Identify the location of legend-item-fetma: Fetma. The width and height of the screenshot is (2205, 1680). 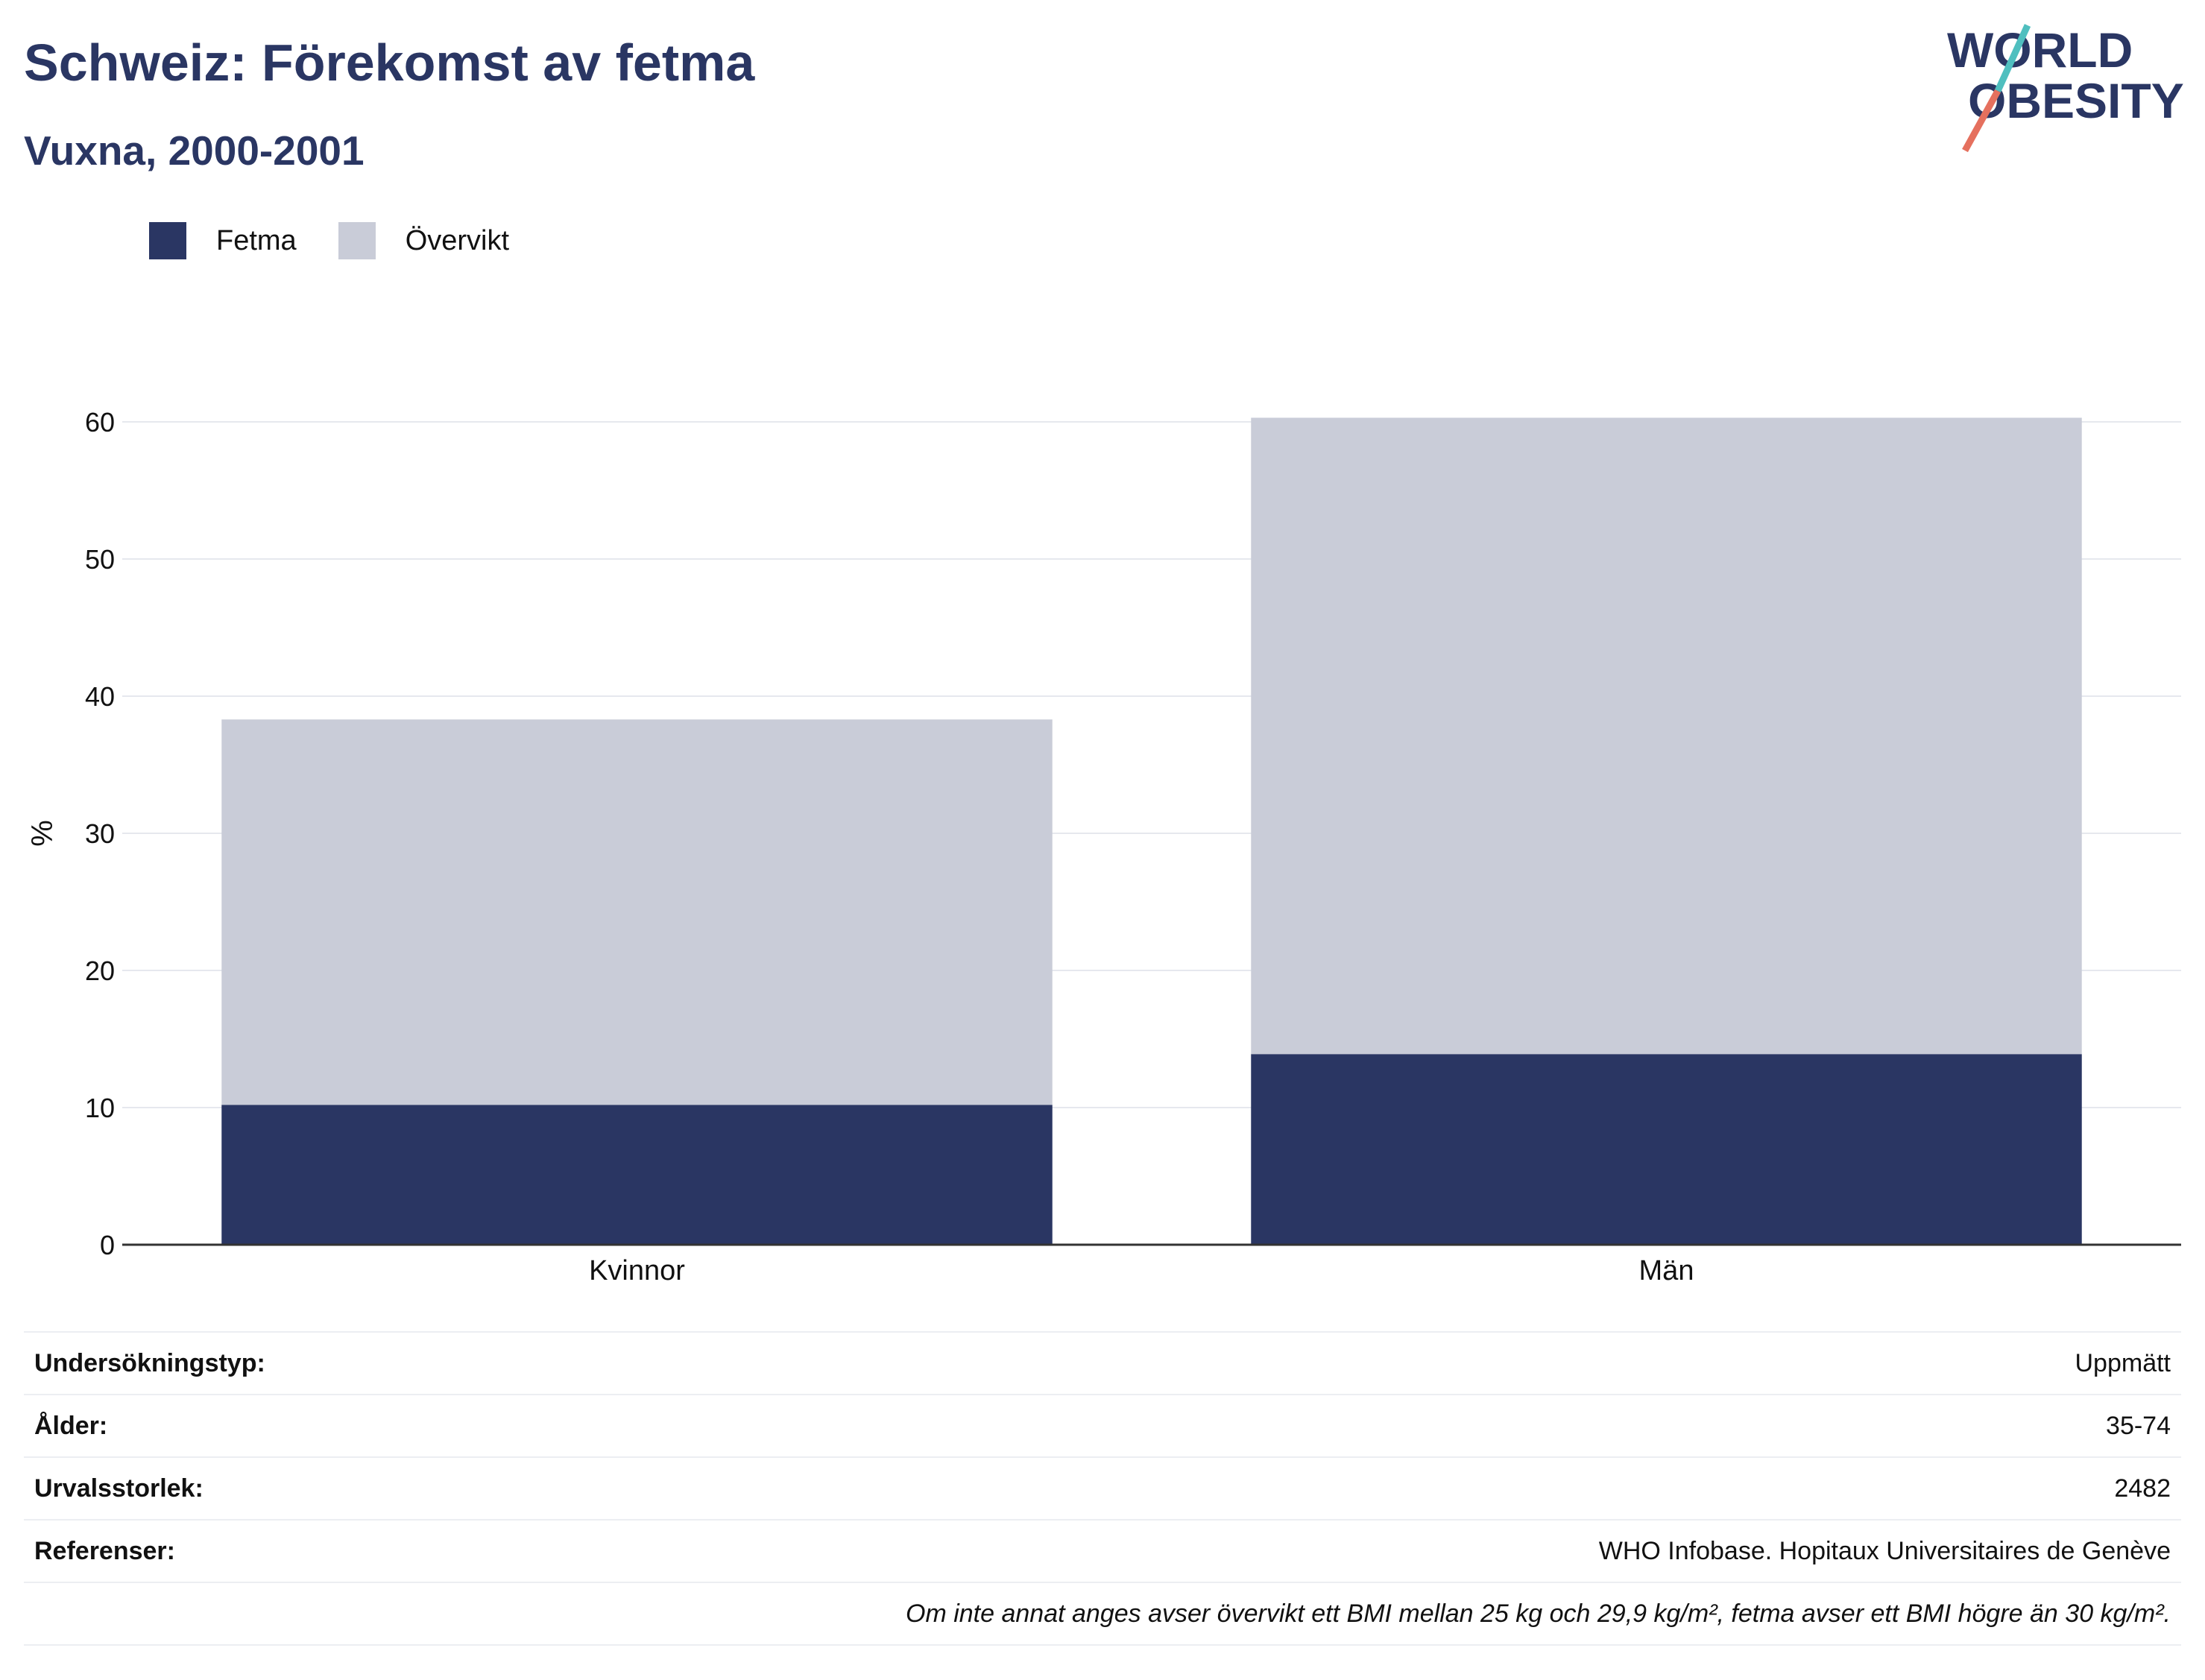
(223, 240).